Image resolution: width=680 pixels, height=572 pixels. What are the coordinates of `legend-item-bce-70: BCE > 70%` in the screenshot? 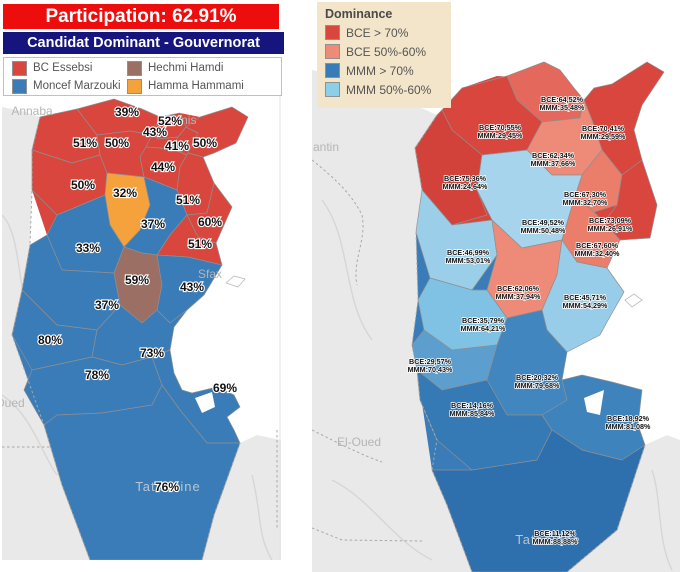 It's located at (384, 32).